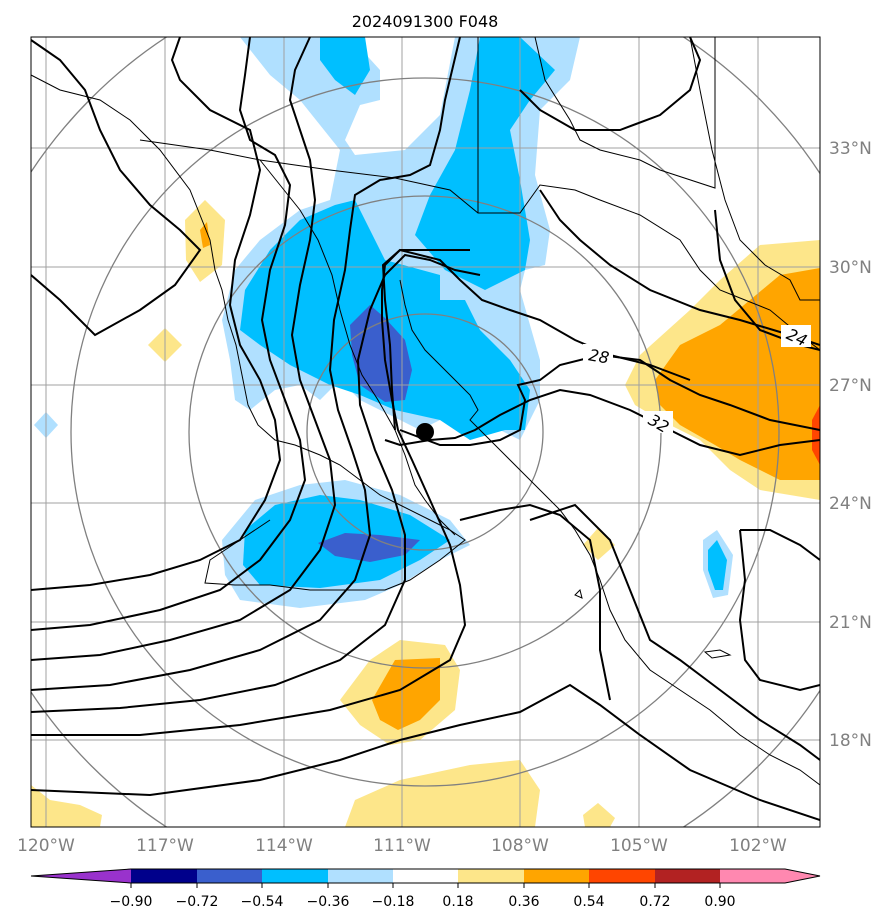  Describe the element at coordinates (816, 435) in the screenshot. I see `shade-pos-red-east` at that location.